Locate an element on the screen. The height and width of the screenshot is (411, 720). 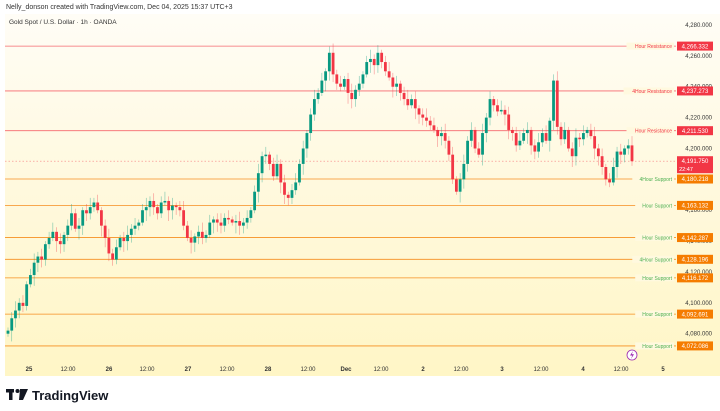
y-axis-tick: 4,260.000 is located at coordinates (698, 57).